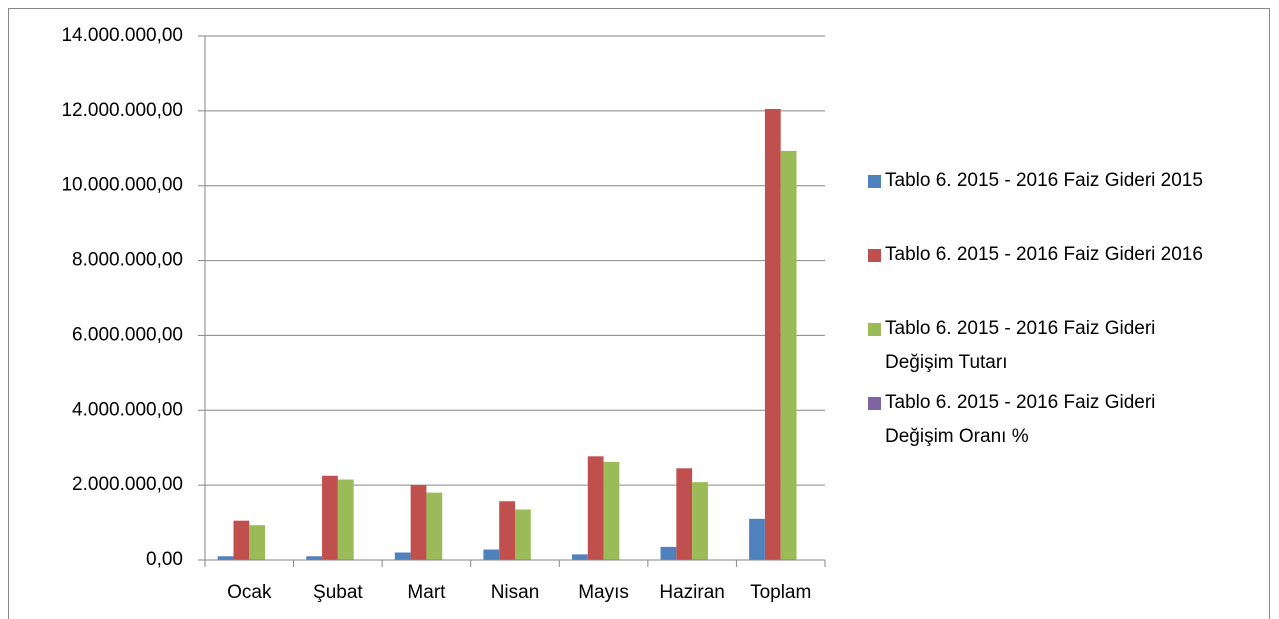  What do you see at coordinates (122, 185) in the screenshot?
I see `y-tick-label: 10.000.000,00` at bounding box center [122, 185].